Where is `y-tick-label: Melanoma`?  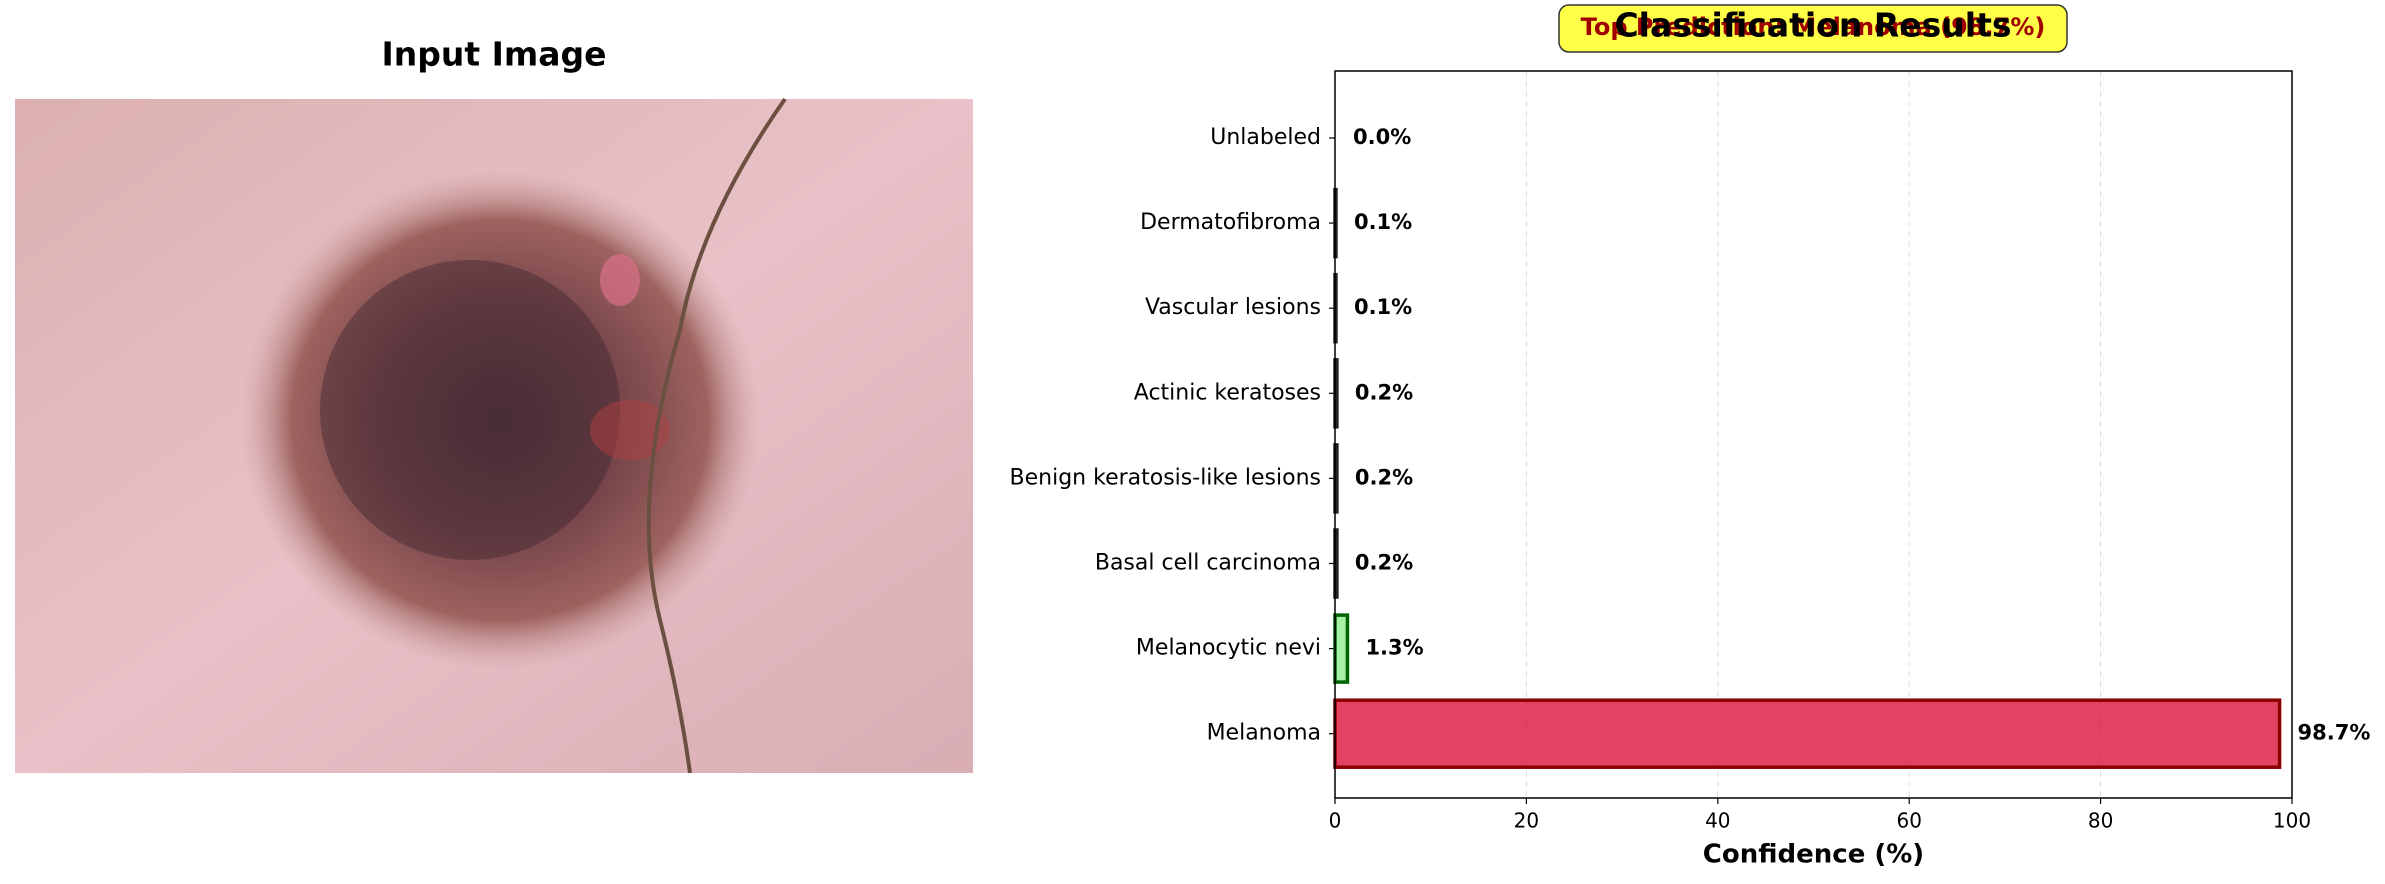 y-tick-label: Melanoma is located at coordinates (1264, 733).